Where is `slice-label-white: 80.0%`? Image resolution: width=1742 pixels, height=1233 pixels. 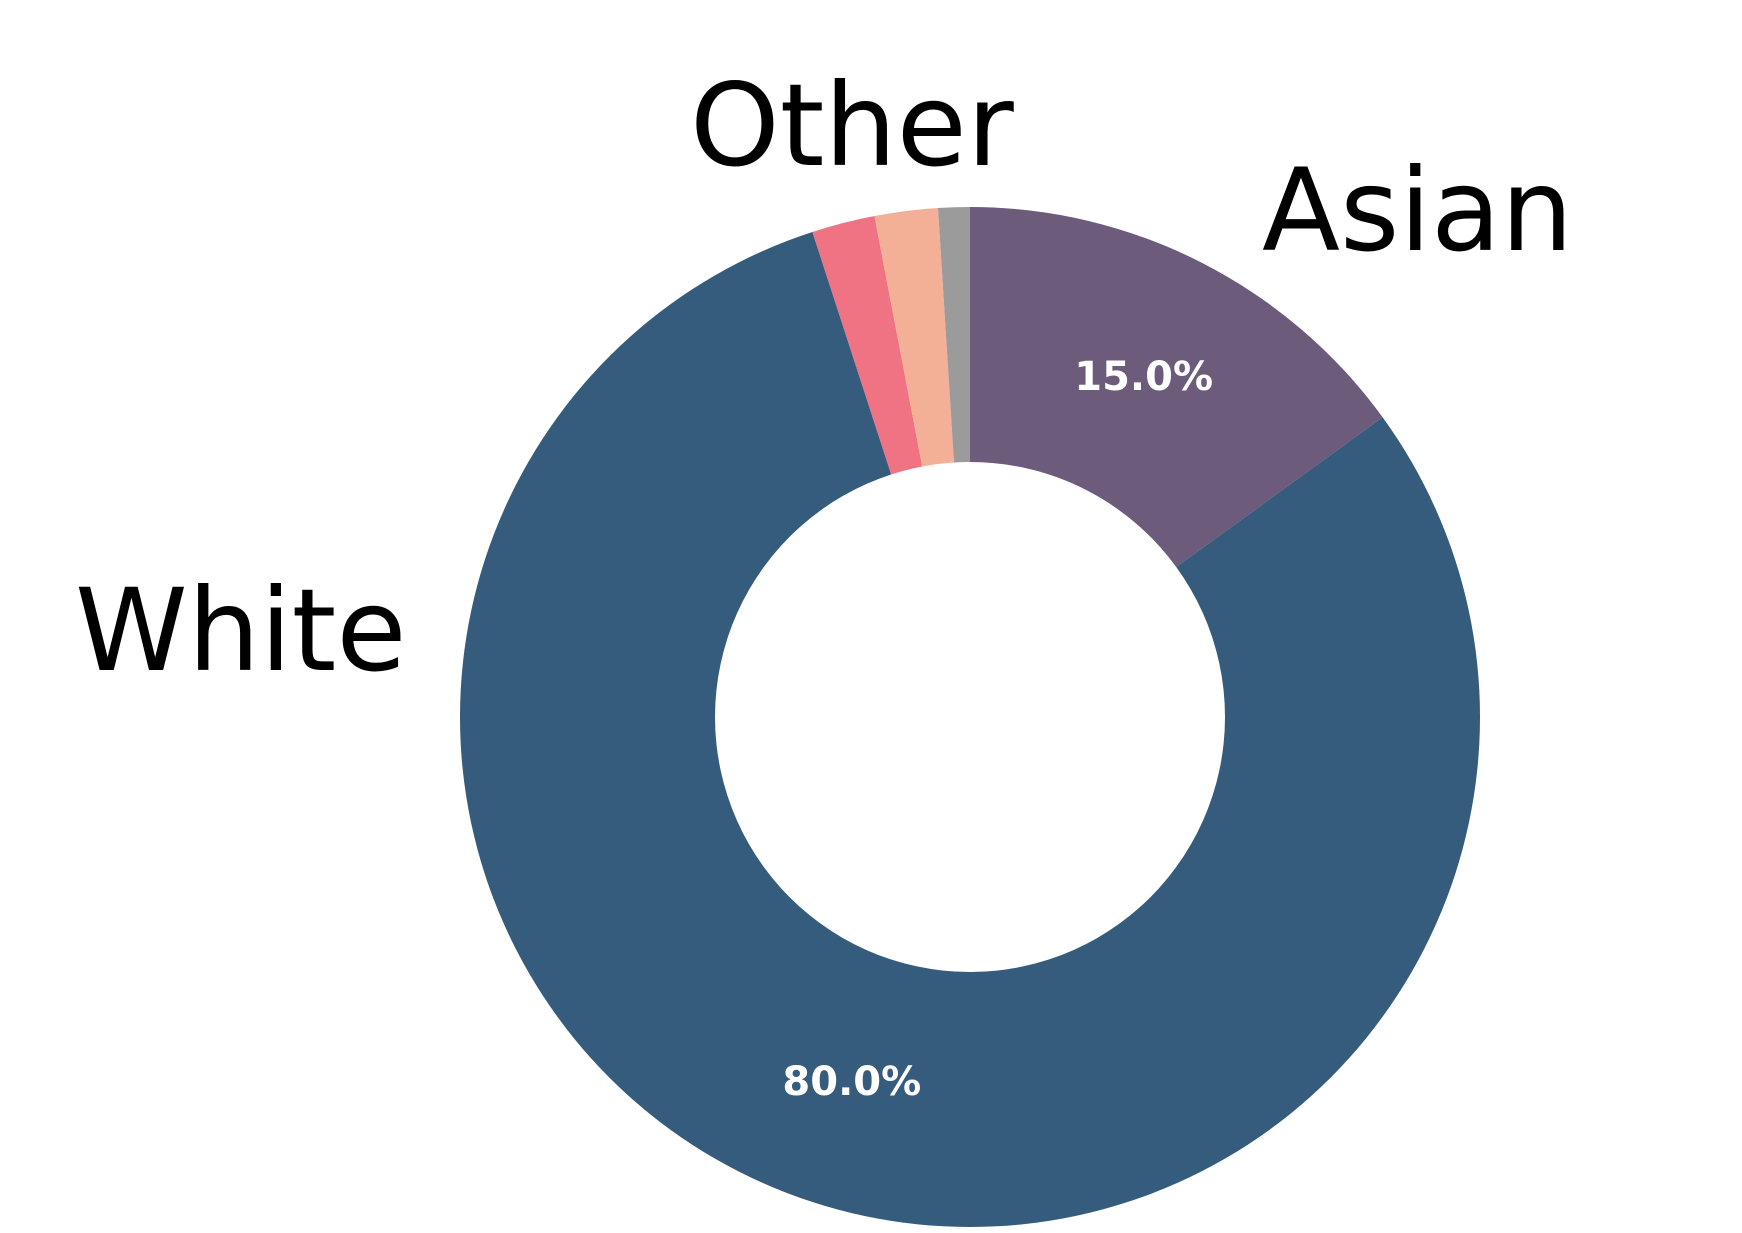
slice-label-white: 80.0% is located at coordinates (851, 1082).